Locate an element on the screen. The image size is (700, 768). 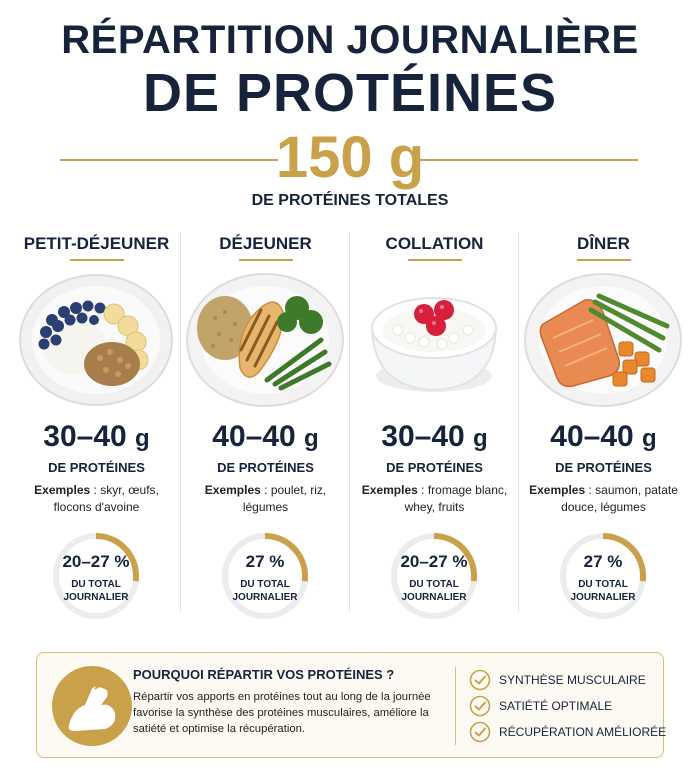
snack-bowl-image is located at coordinates (434, 344).